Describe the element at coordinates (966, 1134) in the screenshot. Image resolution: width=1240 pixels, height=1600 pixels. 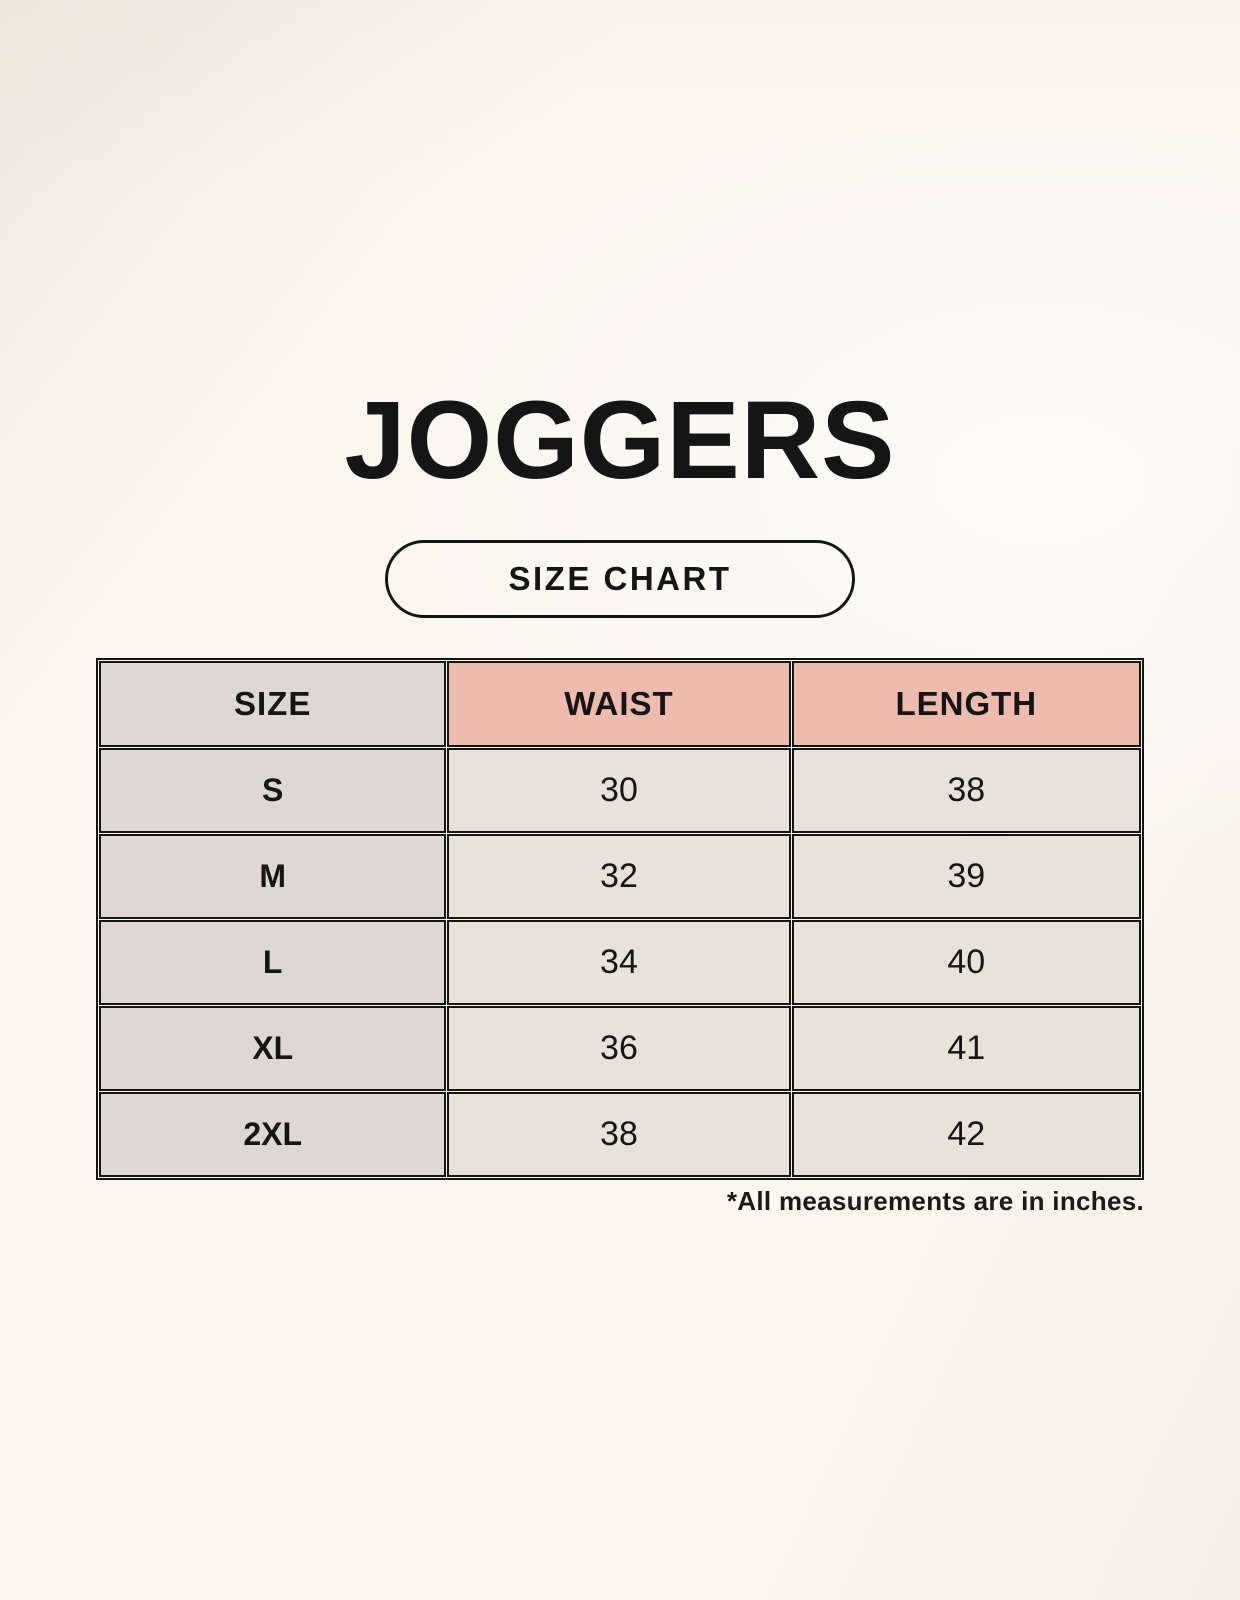
I see `length-cell: 42` at that location.